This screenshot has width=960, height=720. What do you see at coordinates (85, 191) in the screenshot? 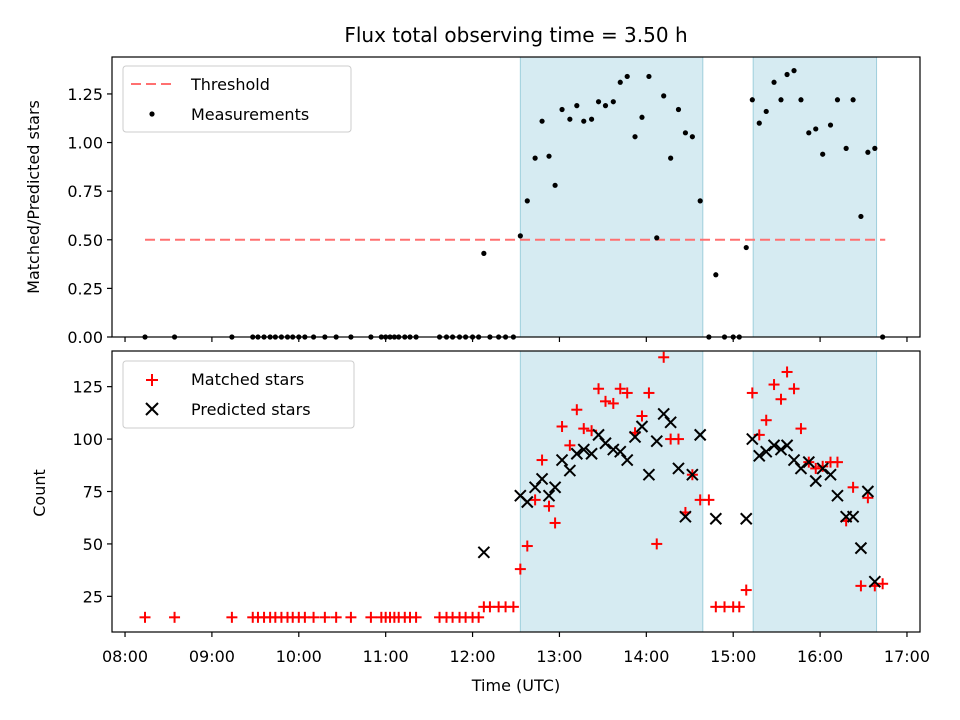
I see `y-tick-label: 0.75` at bounding box center [85, 191].